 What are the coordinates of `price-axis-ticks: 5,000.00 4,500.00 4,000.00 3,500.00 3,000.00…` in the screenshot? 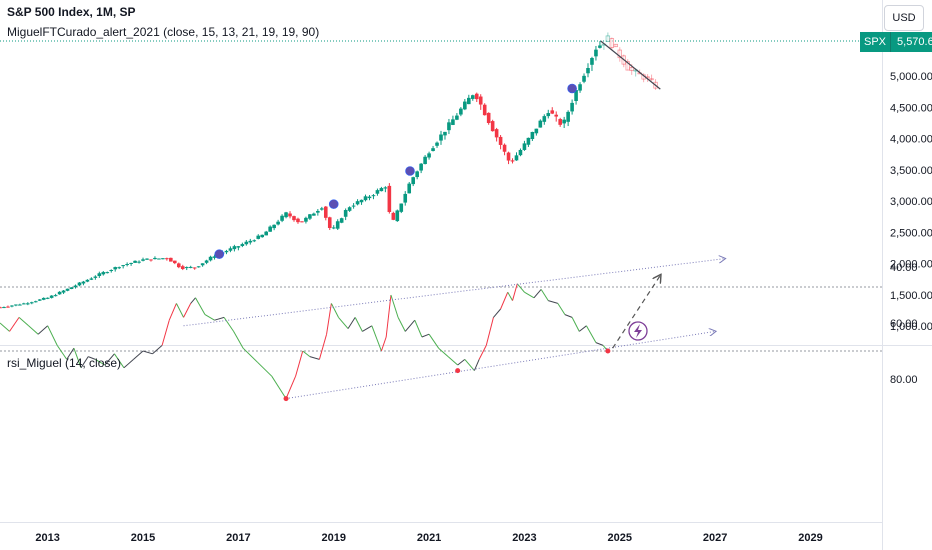 It's located at (911, 202).